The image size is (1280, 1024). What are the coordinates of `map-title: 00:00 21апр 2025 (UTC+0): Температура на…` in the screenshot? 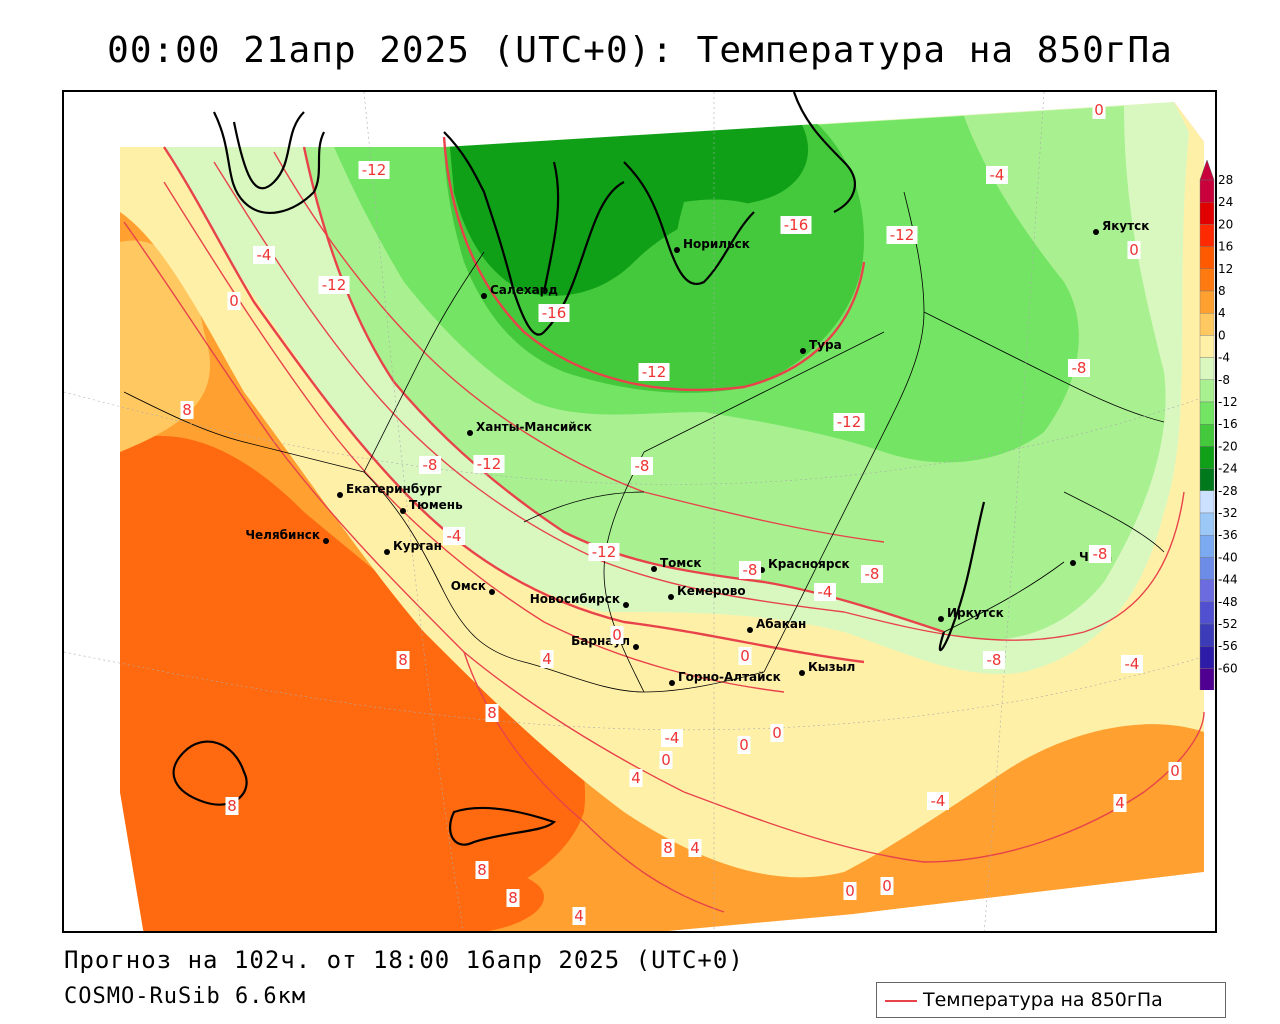 It's located at (640, 50).